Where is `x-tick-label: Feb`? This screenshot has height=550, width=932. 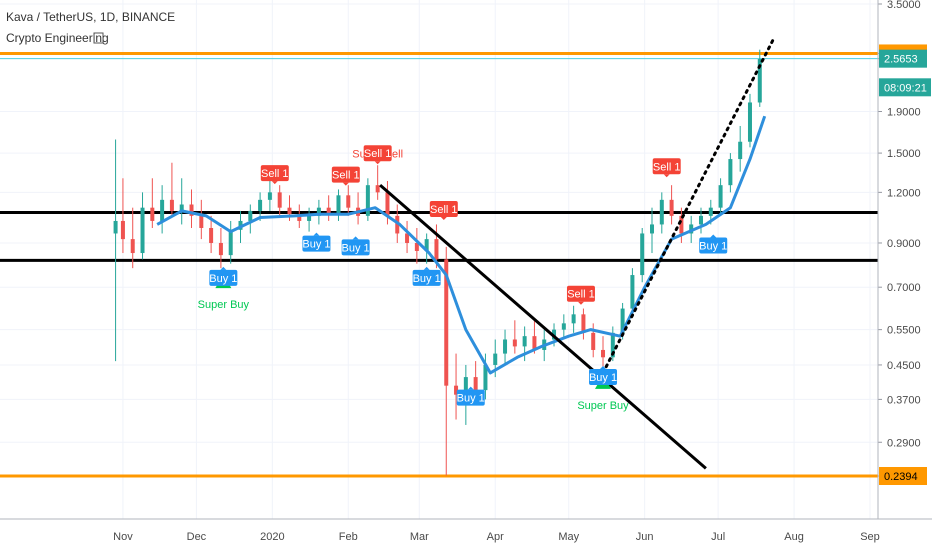
x-tick-label: Feb is located at coordinates (348, 537).